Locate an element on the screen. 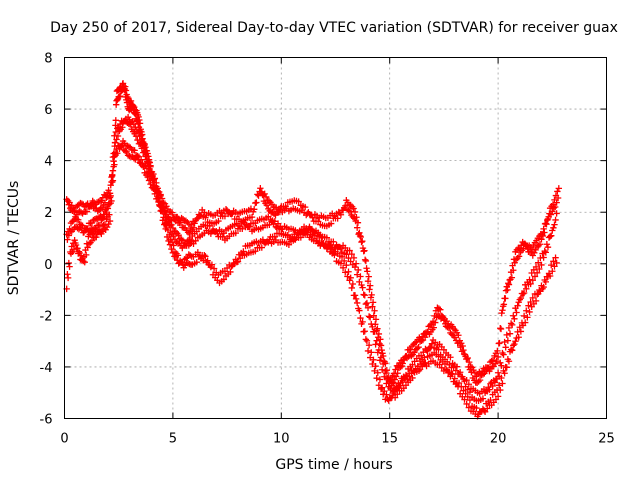 The image size is (640, 480). x-tick-label: 20 is located at coordinates (498, 439).